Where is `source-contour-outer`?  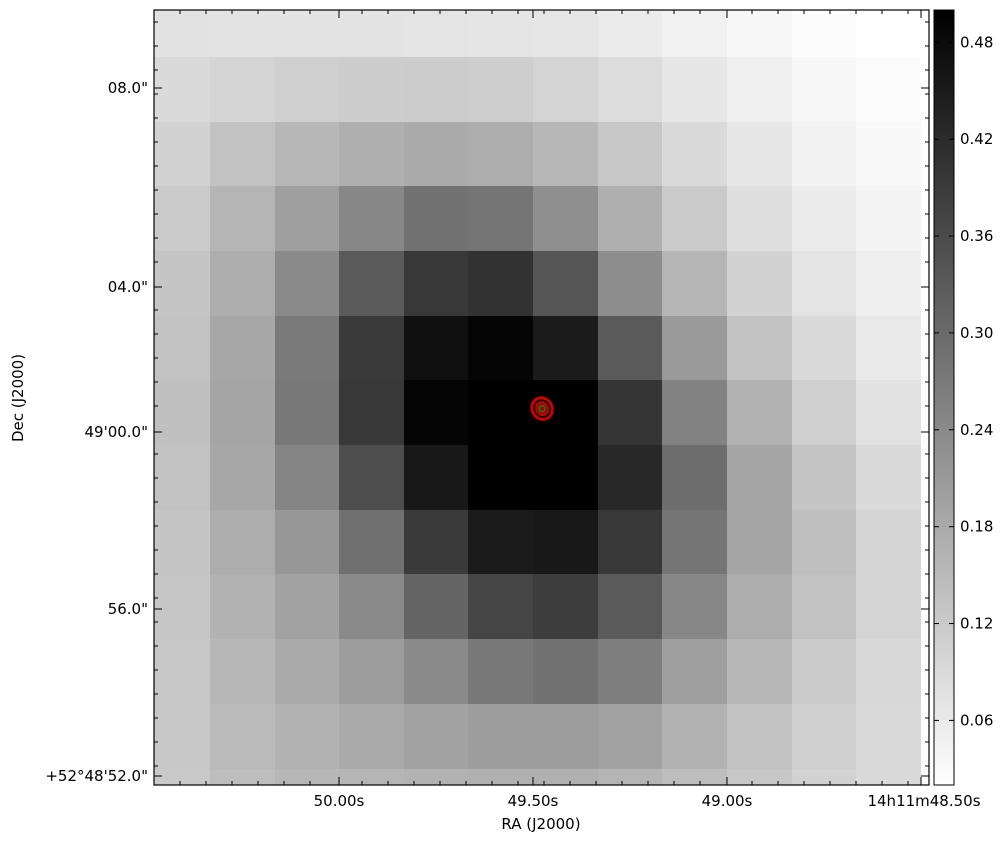
source-contour-outer is located at coordinates (542, 408).